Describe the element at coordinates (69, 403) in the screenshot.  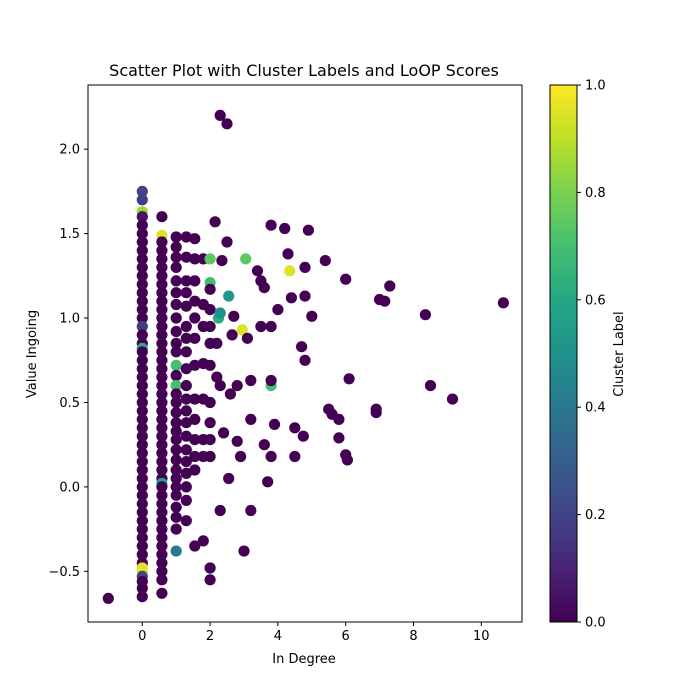
I see `y-tick-label: 0.5` at that location.